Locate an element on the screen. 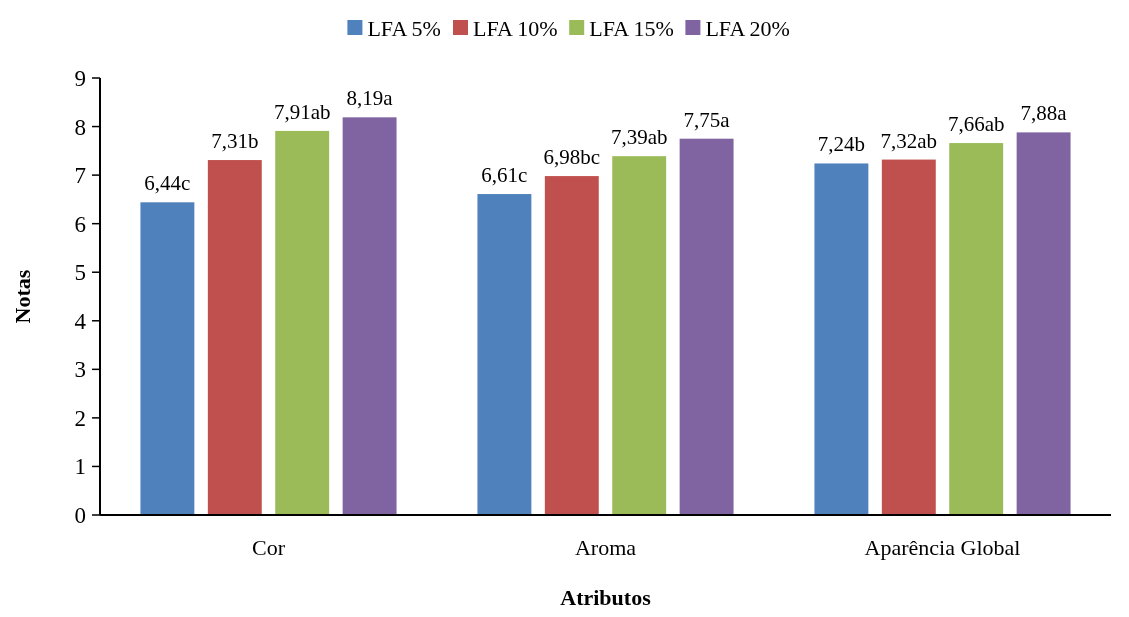 Image resolution: width=1129 pixels, height=617 pixels. data-label: 6,61c is located at coordinates (504, 175).